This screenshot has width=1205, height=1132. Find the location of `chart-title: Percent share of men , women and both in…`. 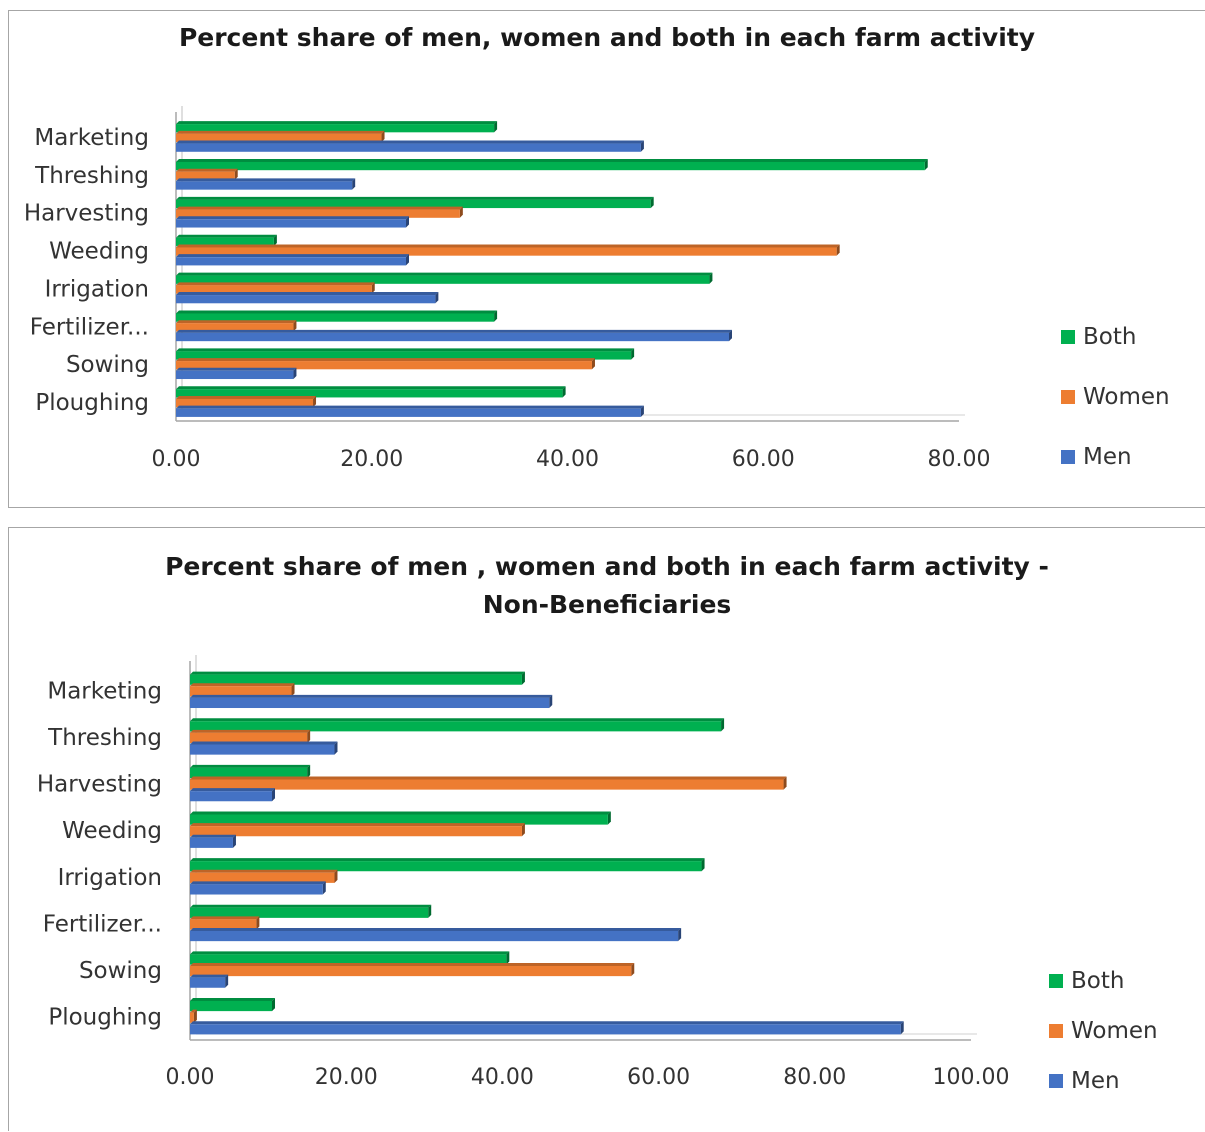

chart-title: Percent share of men , women and both in… is located at coordinates (607, 585).